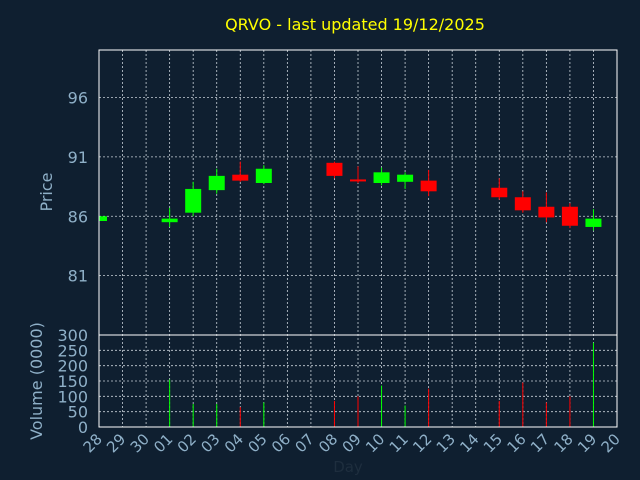 The width and height of the screenshot is (640, 480). I want to click on volume-tick-label: 300, so click(72, 335).